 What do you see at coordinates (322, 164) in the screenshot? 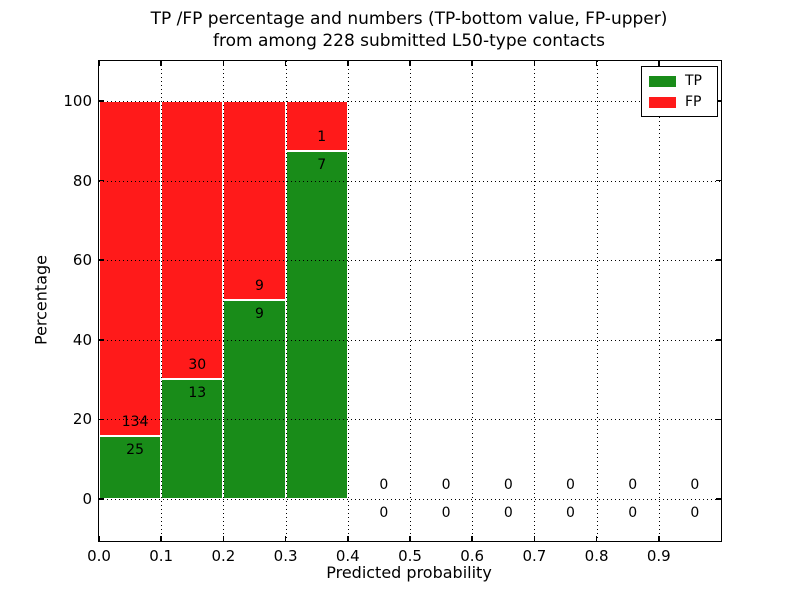
I see `tp-count-label: 7` at bounding box center [322, 164].